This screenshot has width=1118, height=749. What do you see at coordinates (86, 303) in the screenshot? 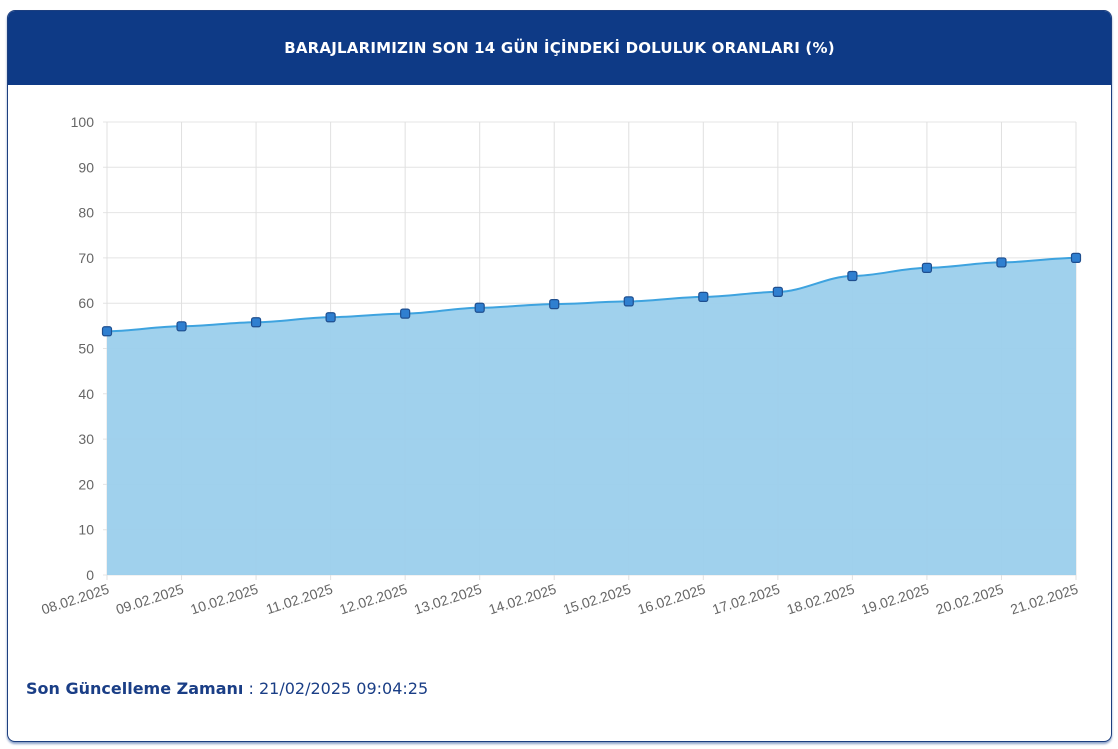
I see `y-tick-label: 60` at bounding box center [86, 303].